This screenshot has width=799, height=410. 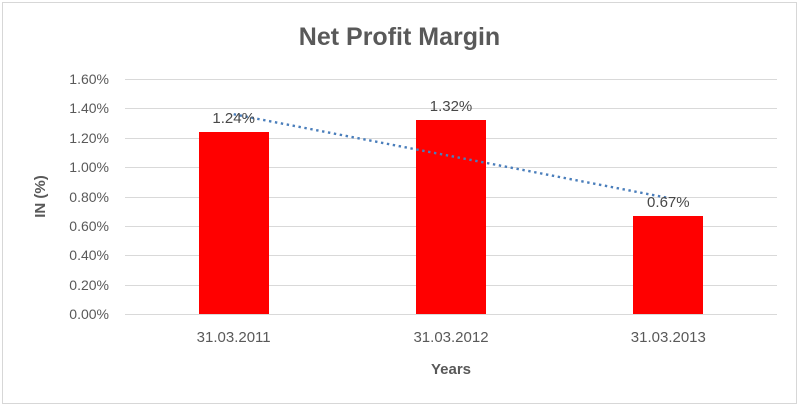 What do you see at coordinates (89, 108) in the screenshot?
I see `y-tick-label: 1.40%` at bounding box center [89, 108].